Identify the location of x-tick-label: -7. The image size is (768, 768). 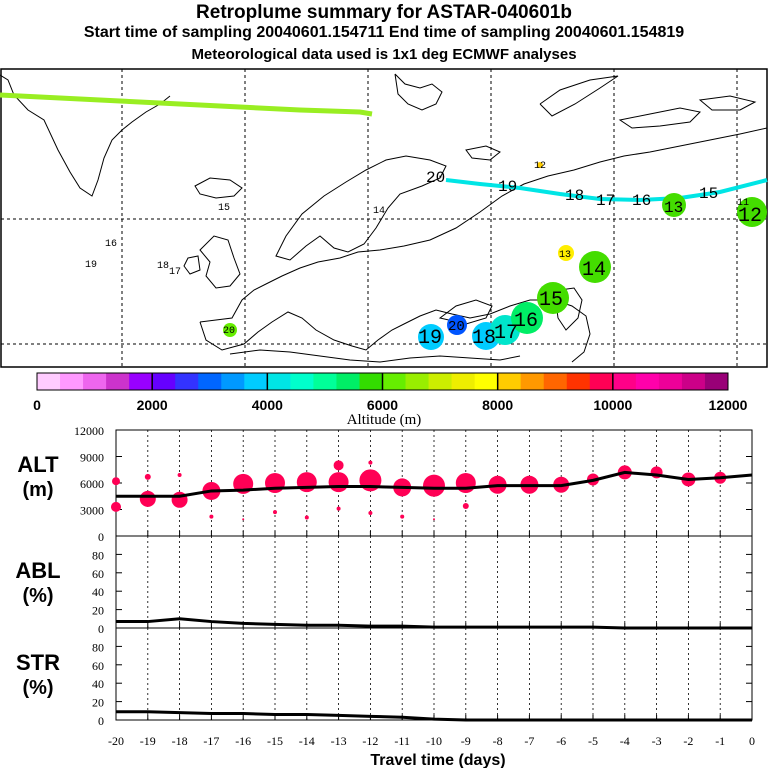
(529, 741).